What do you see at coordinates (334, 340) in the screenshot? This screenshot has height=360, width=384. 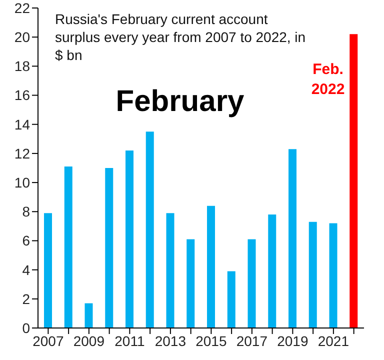 I see `x-tick-label: 2021` at bounding box center [334, 340].